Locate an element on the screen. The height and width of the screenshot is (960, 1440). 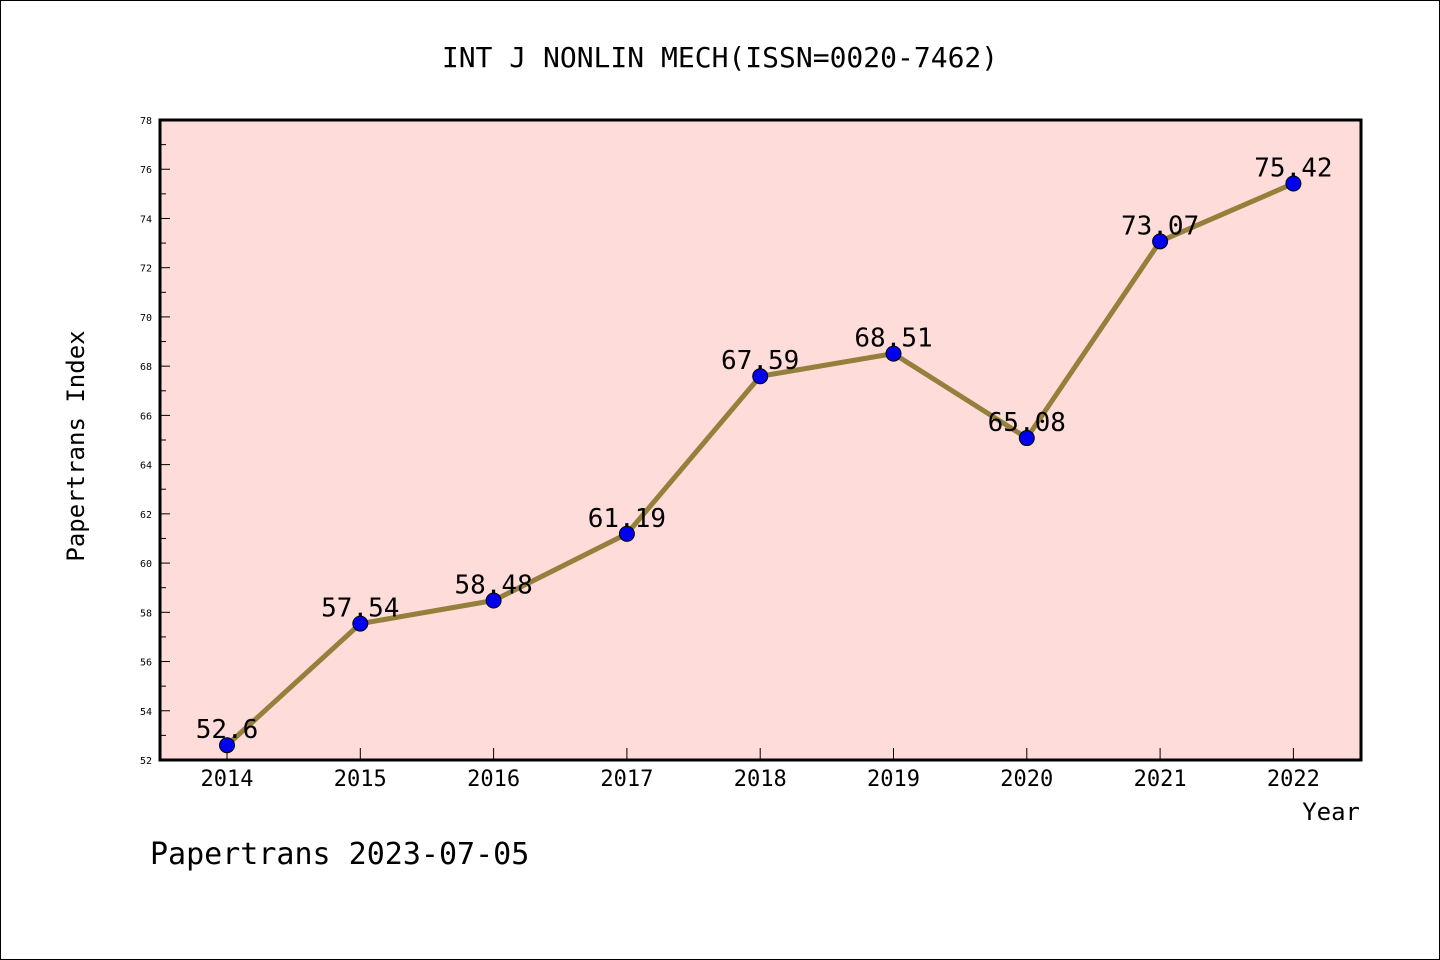
y-axis-label: Papertrans Index is located at coordinates (76, 445).